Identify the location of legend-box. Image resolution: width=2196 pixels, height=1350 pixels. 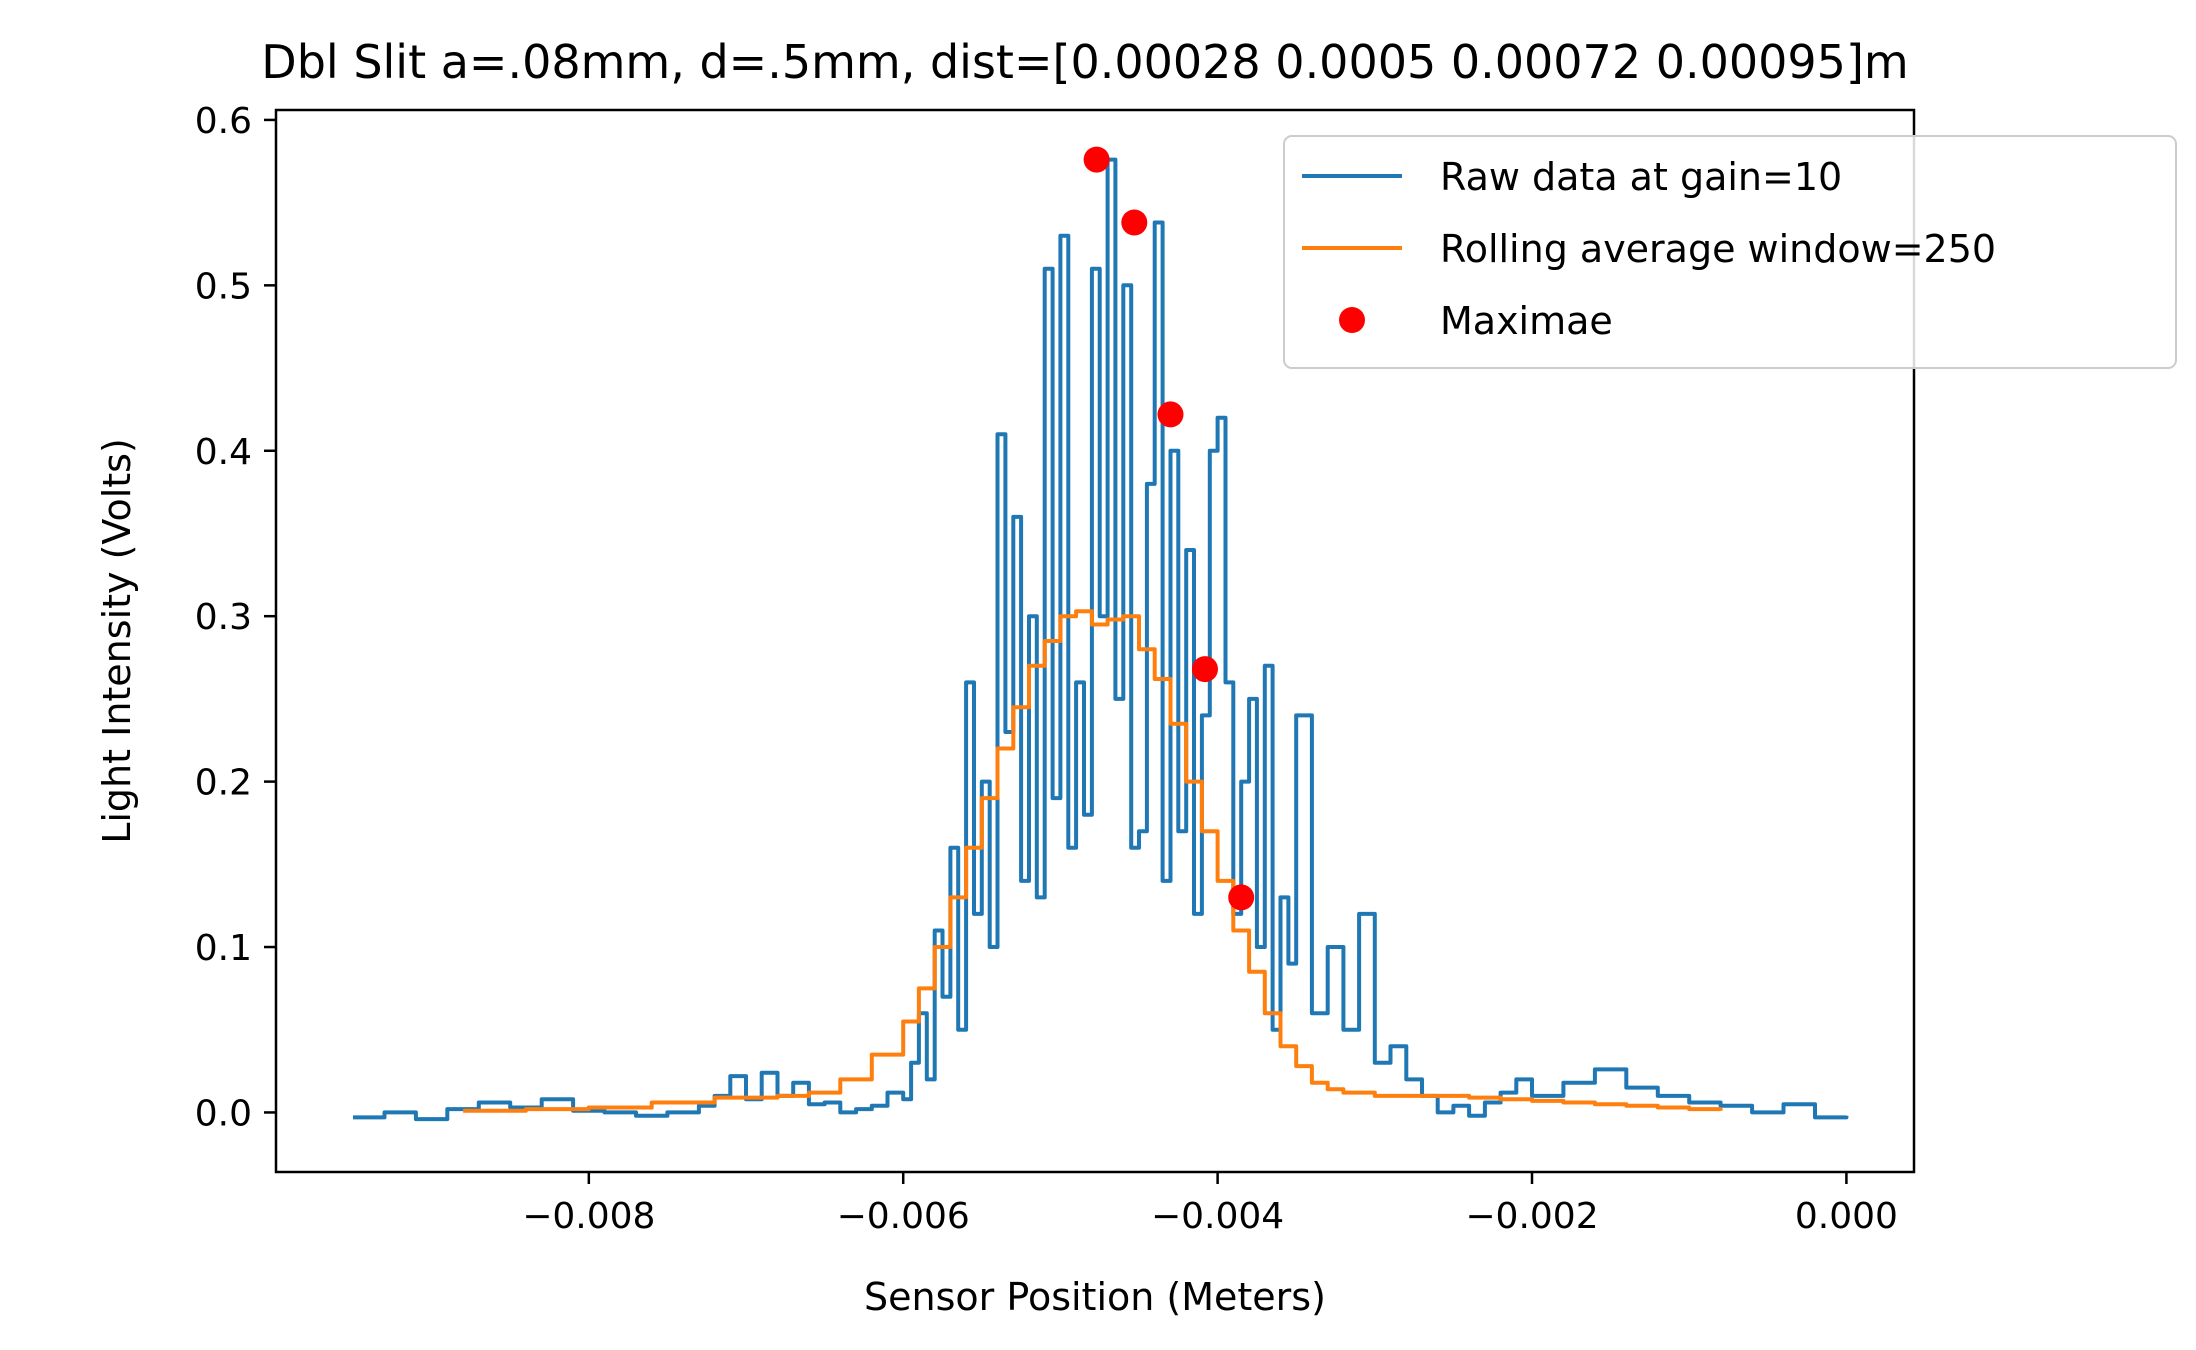
(1730, 252).